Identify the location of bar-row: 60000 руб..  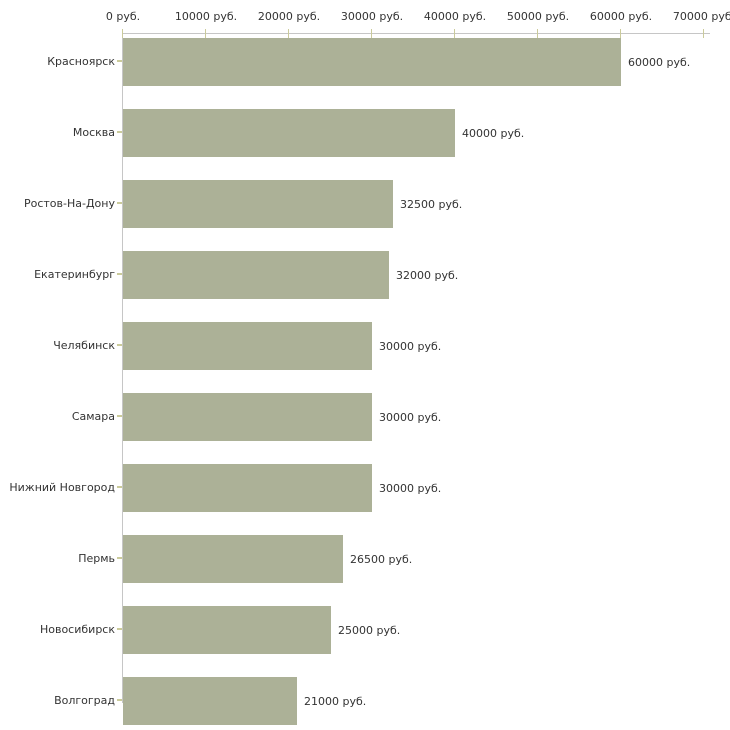
(416, 71).